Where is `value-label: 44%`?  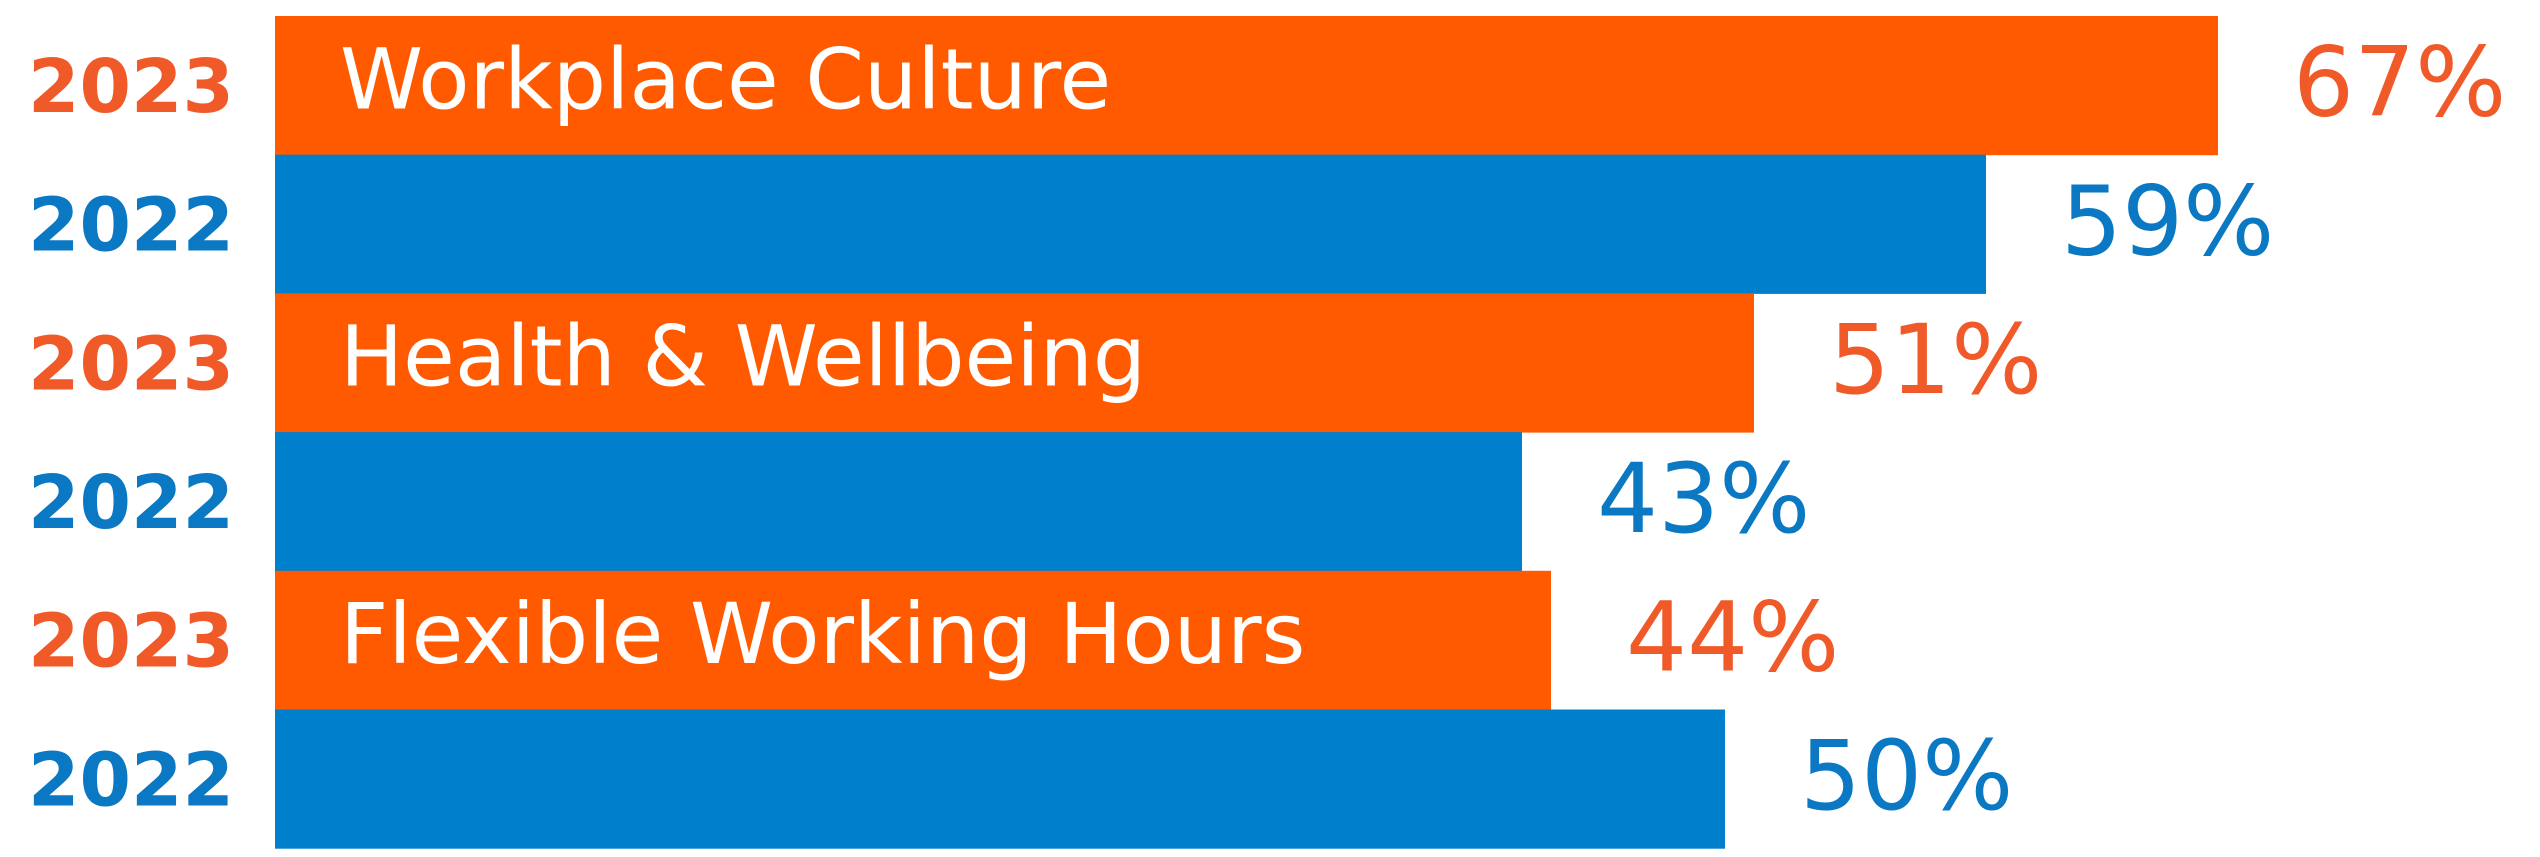 value-label: 44% is located at coordinates (1732, 638).